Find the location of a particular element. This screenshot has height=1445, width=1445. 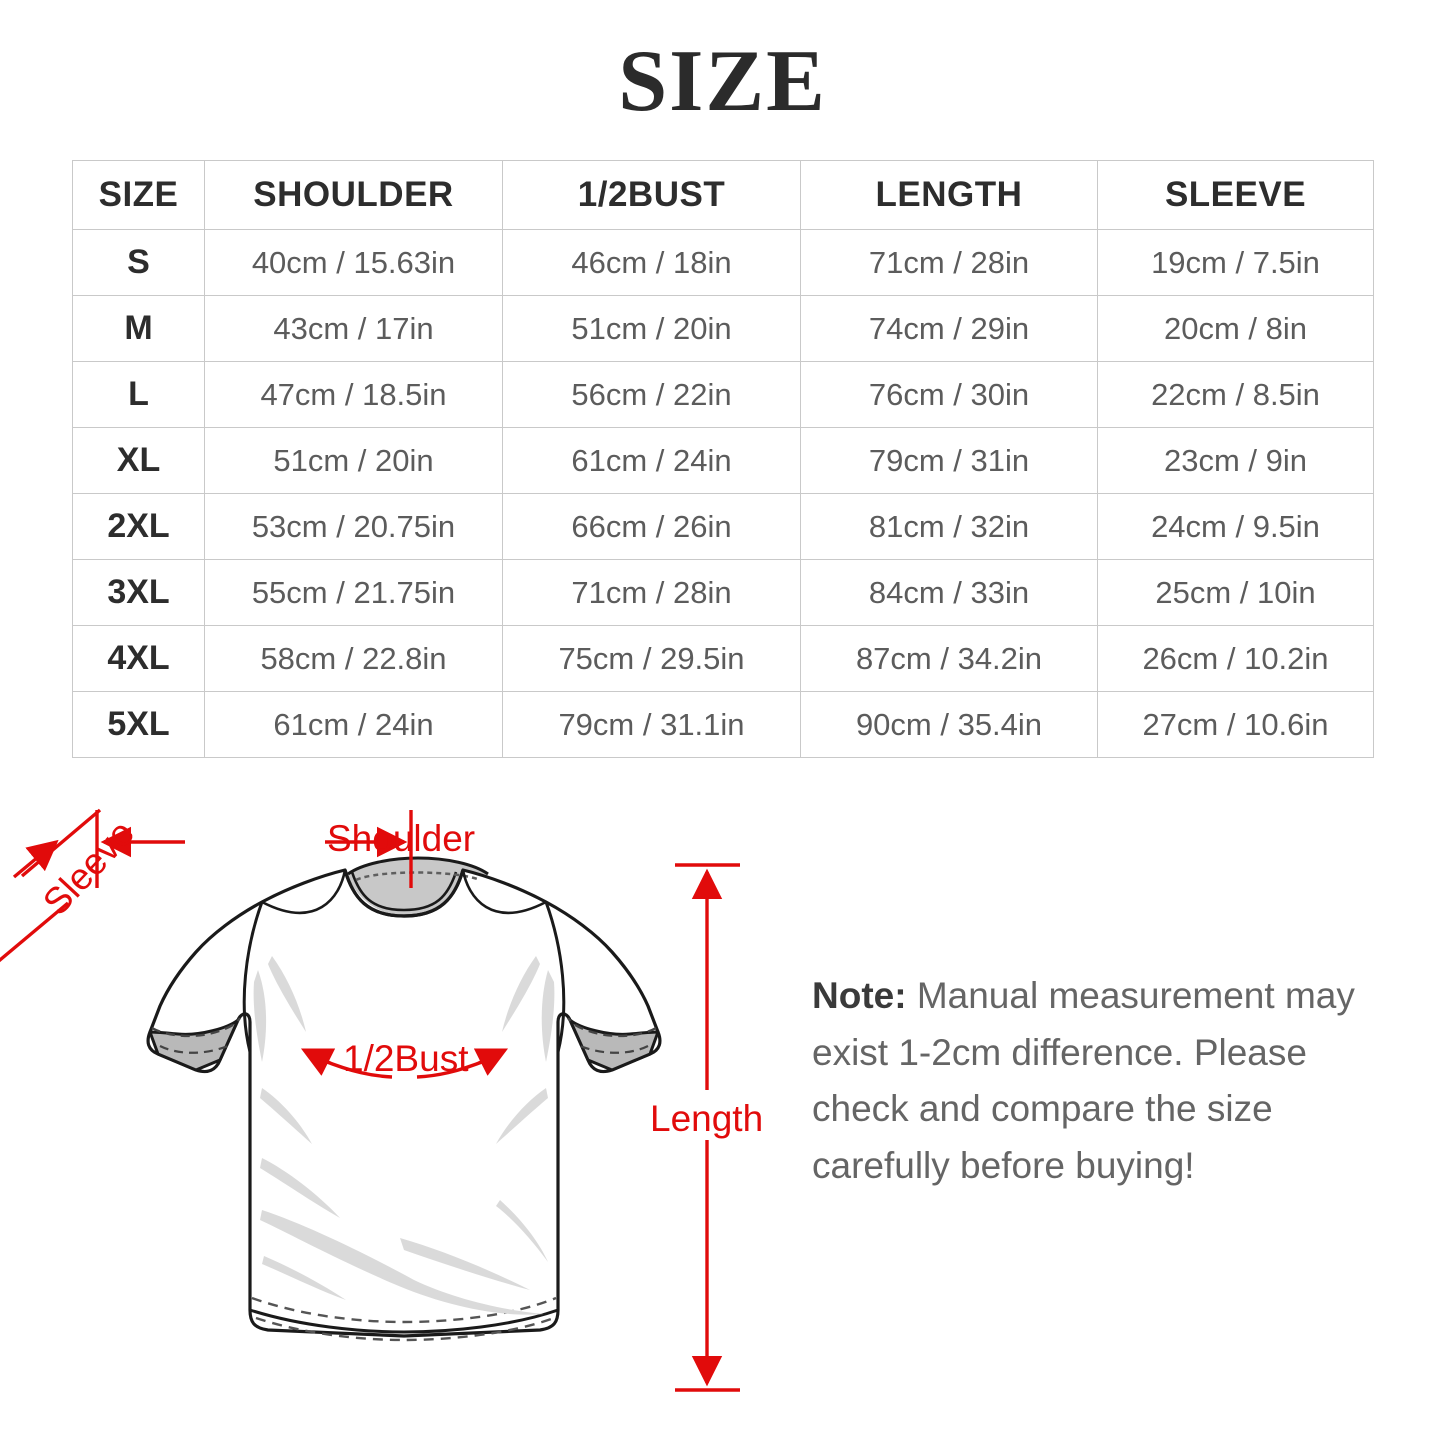

note-prefix: Note: is located at coordinates (859, 995).